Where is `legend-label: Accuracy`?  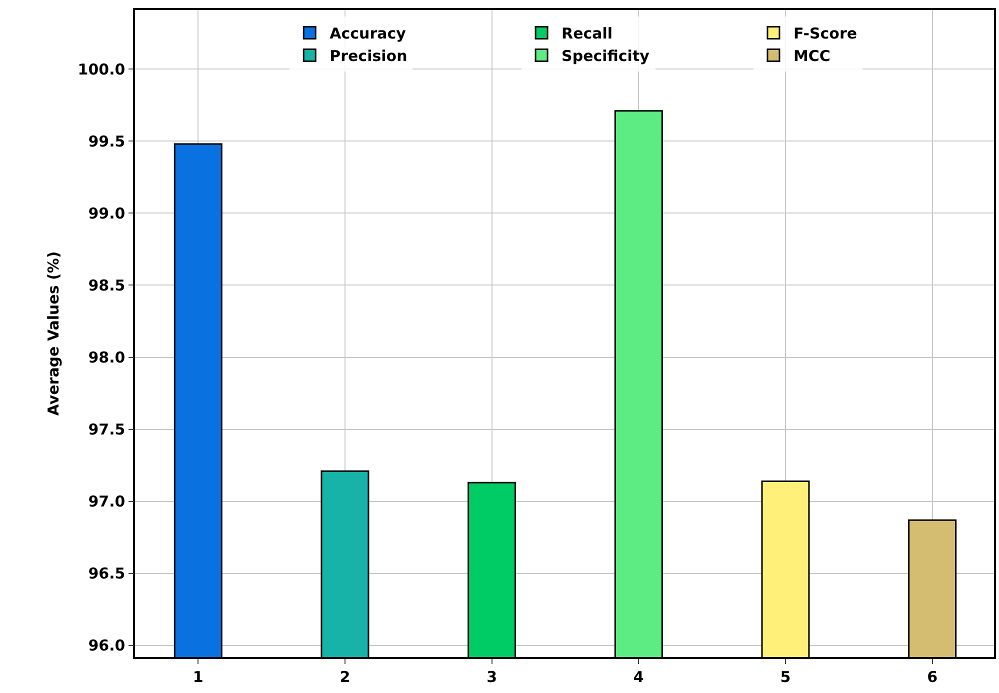 legend-label: Accuracy is located at coordinates (368, 33).